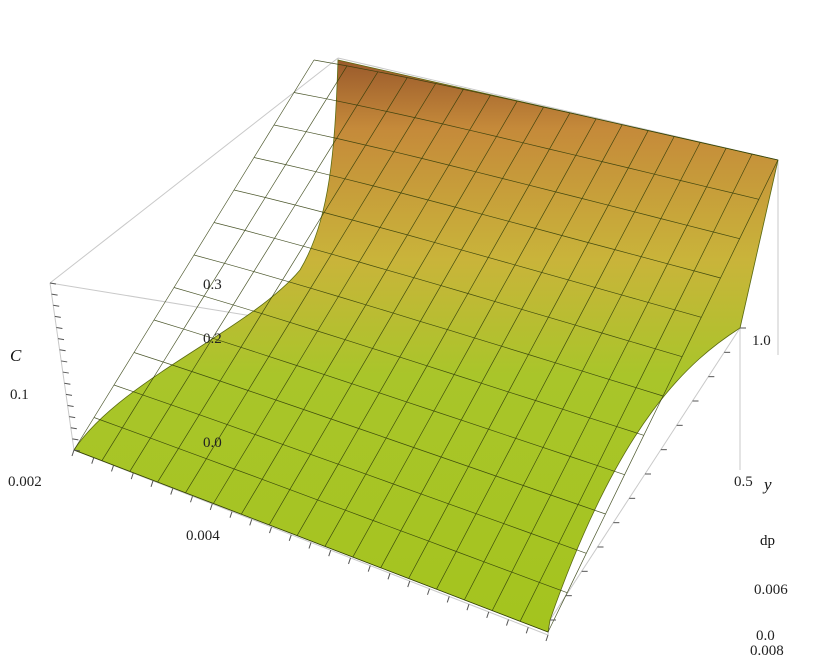 The image size is (838, 660). Describe the element at coordinates (212, 339) in the screenshot. I see `z-tick-0.2: 0.2` at that location.